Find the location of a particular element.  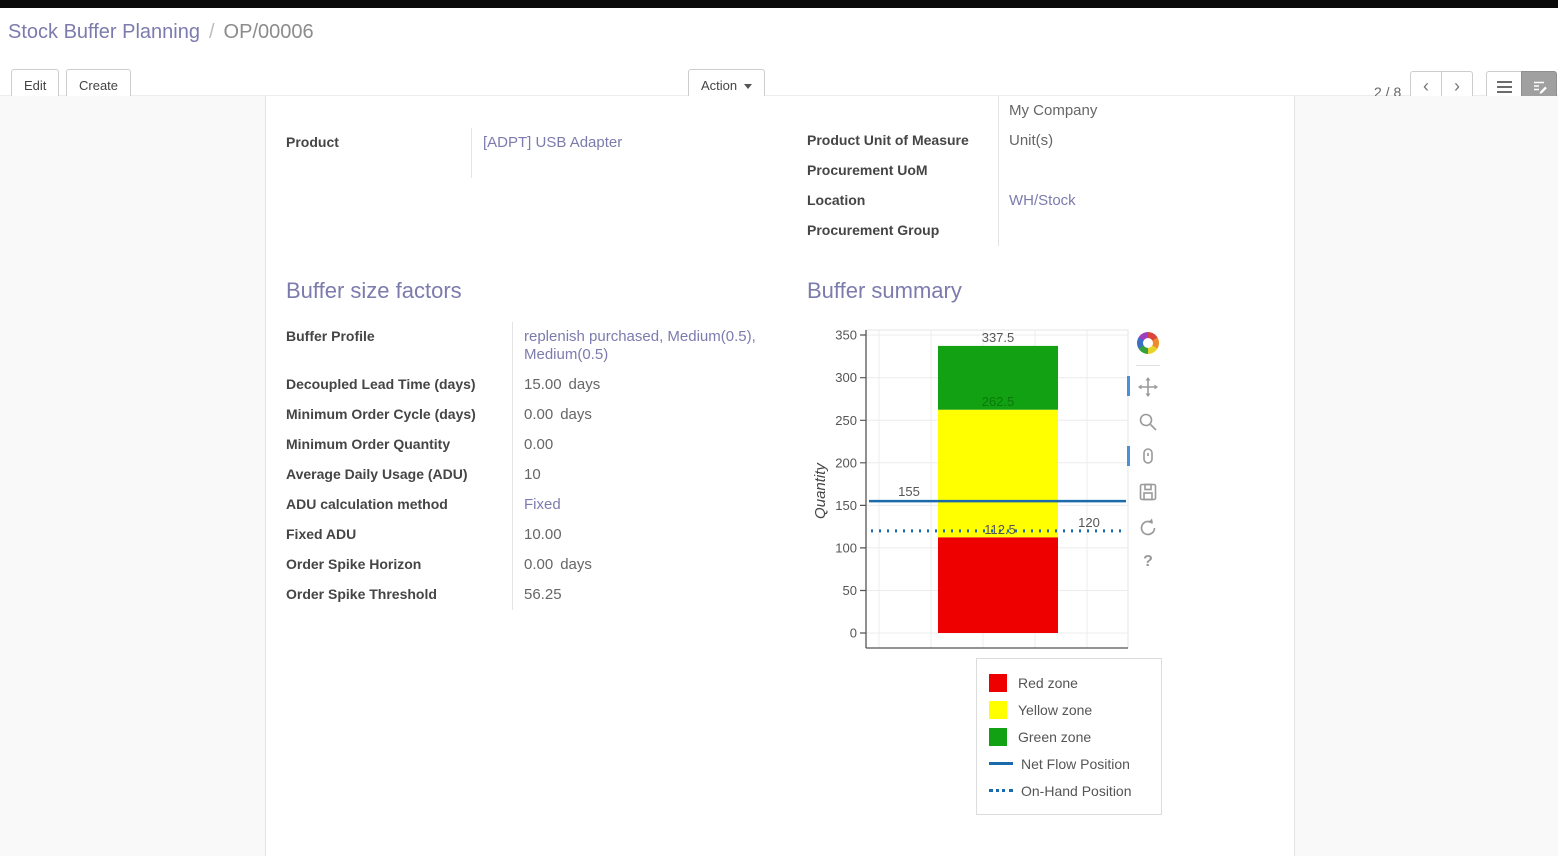

y-axis-title: Quantity is located at coordinates (820, 490).